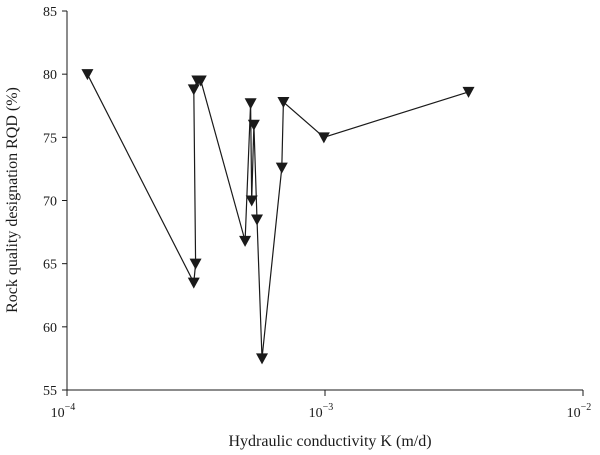 The width and height of the screenshot is (600, 455). Describe the element at coordinates (50, 202) in the screenshot. I see `y-tick-label: 70` at that location.